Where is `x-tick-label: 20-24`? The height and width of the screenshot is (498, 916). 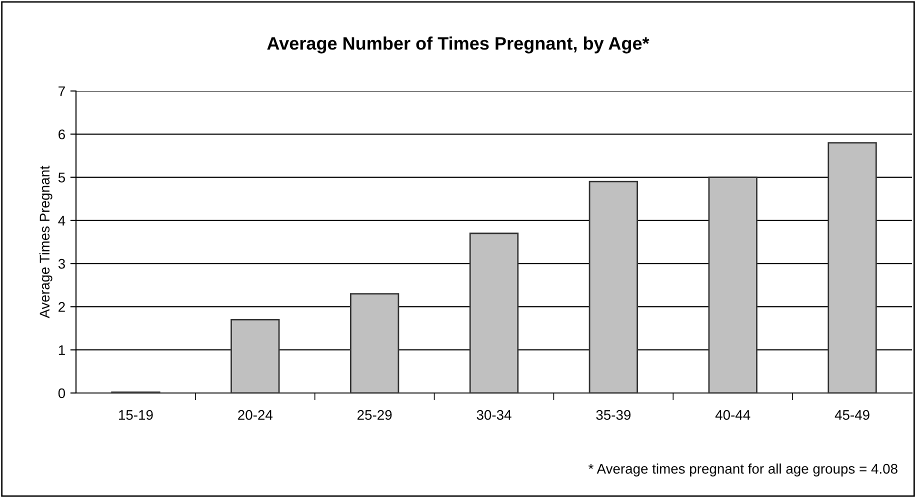
x-tick-label: 20-24 is located at coordinates (255, 415).